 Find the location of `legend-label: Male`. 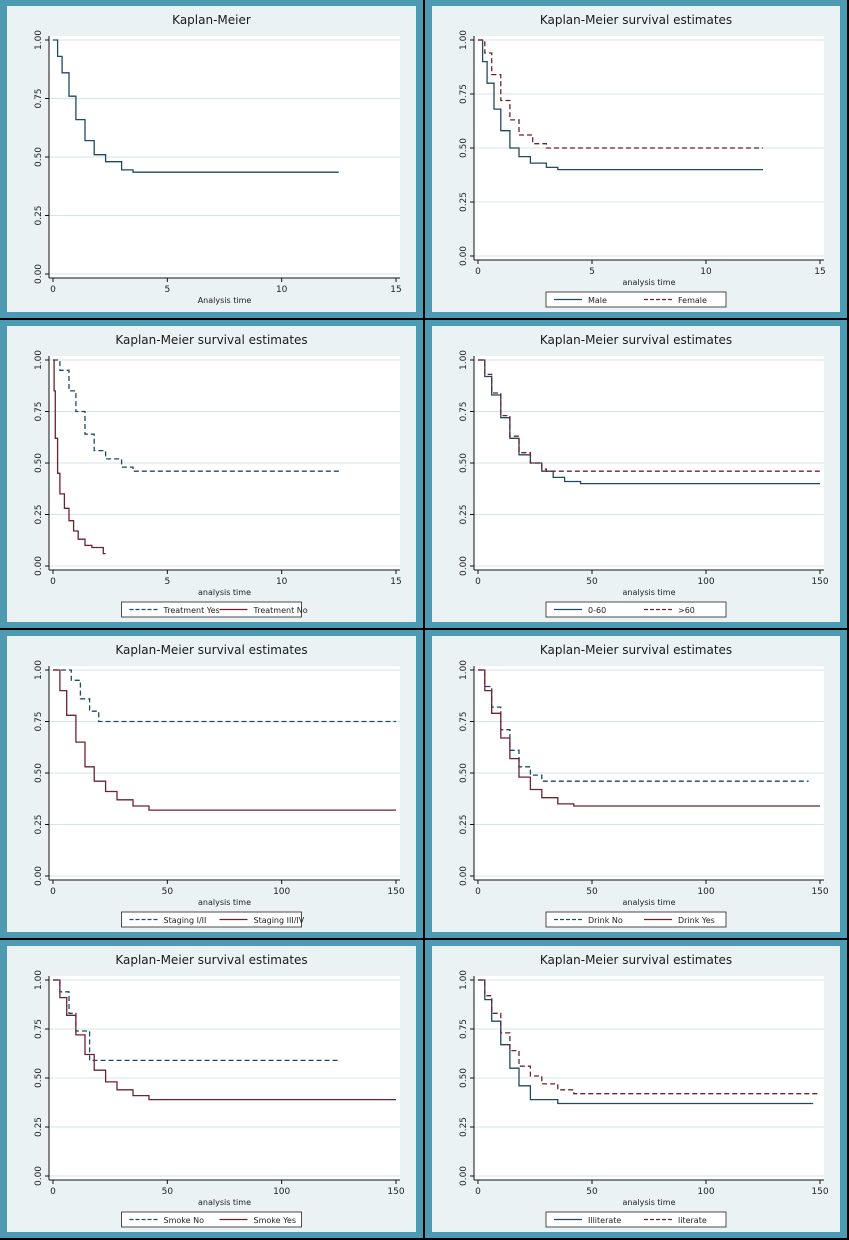

legend-label: Male is located at coordinates (597, 300).